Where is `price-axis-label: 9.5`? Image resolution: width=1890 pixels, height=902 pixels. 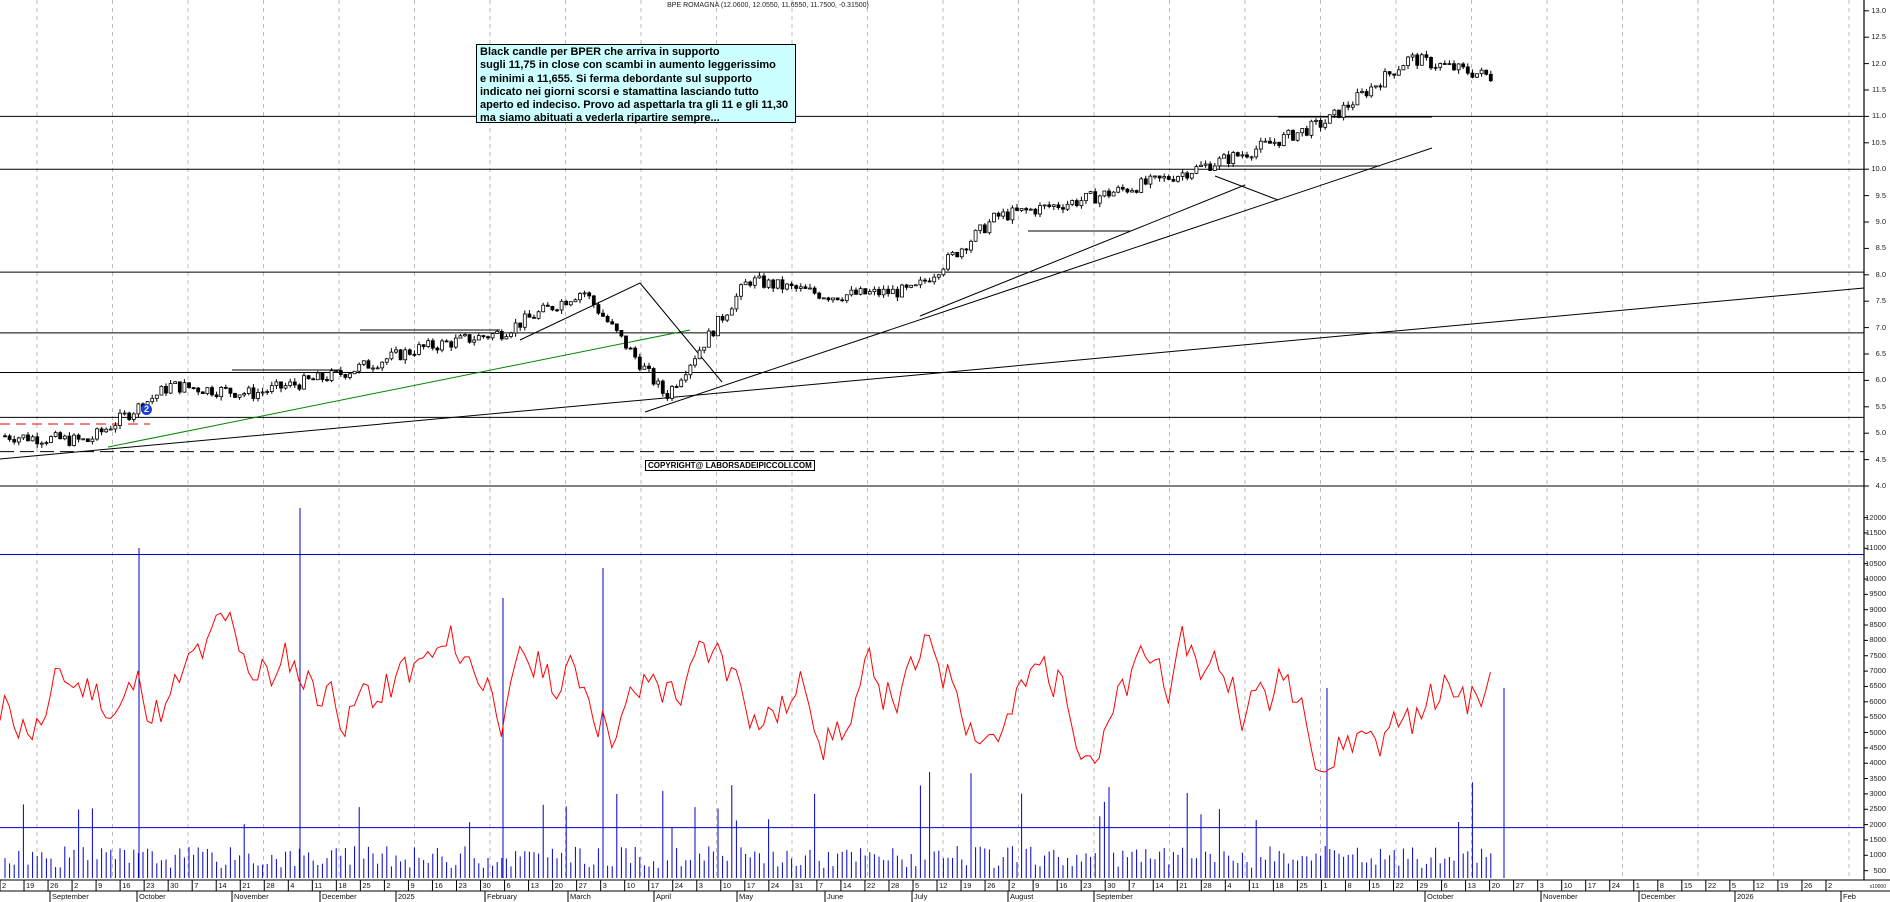
price-axis-label: 9.5 is located at coordinates (1880, 195).